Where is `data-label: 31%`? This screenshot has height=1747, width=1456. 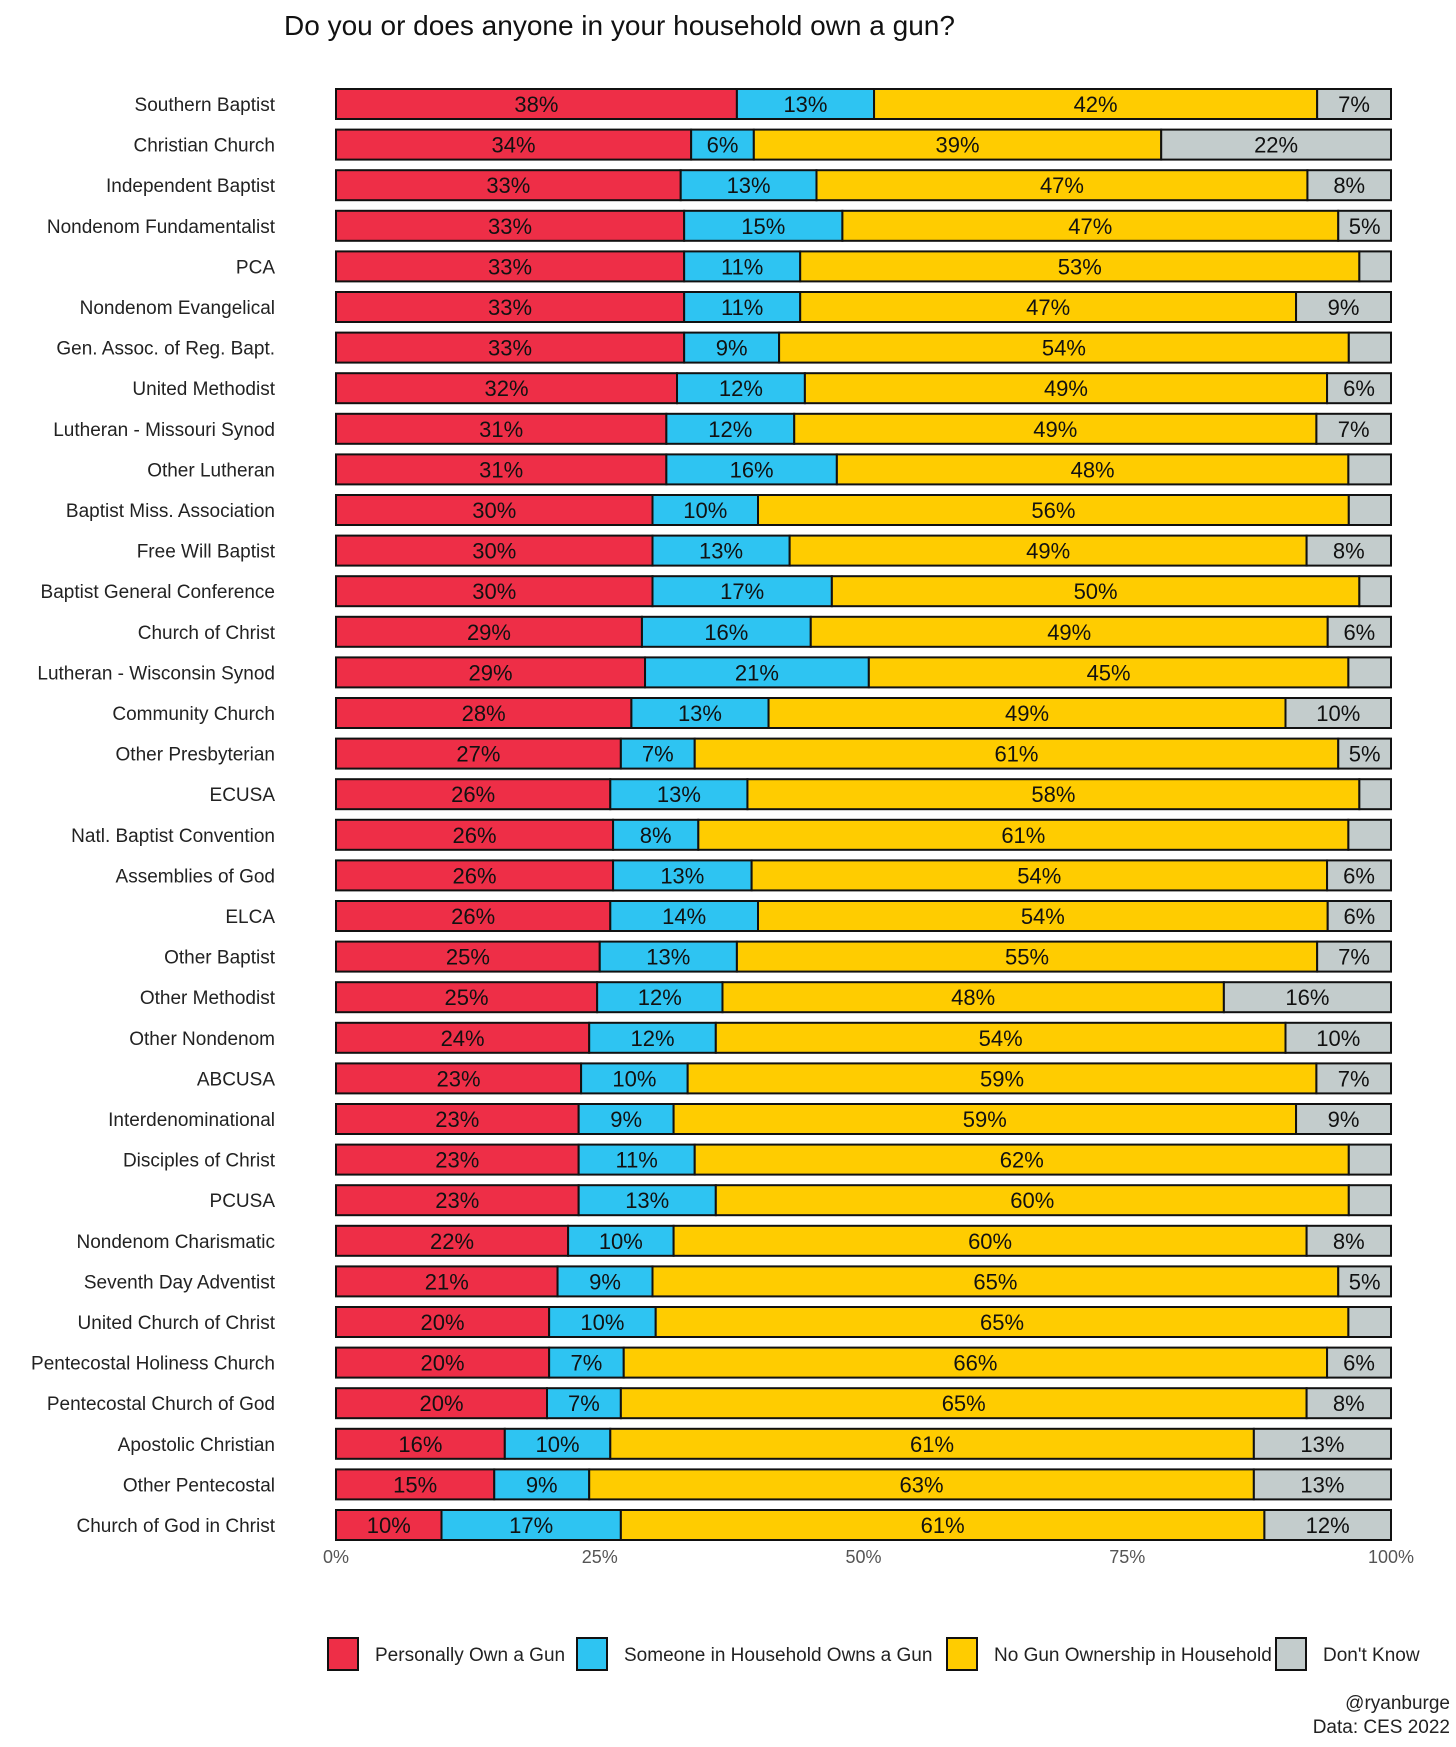 data-label: 31% is located at coordinates (501, 429).